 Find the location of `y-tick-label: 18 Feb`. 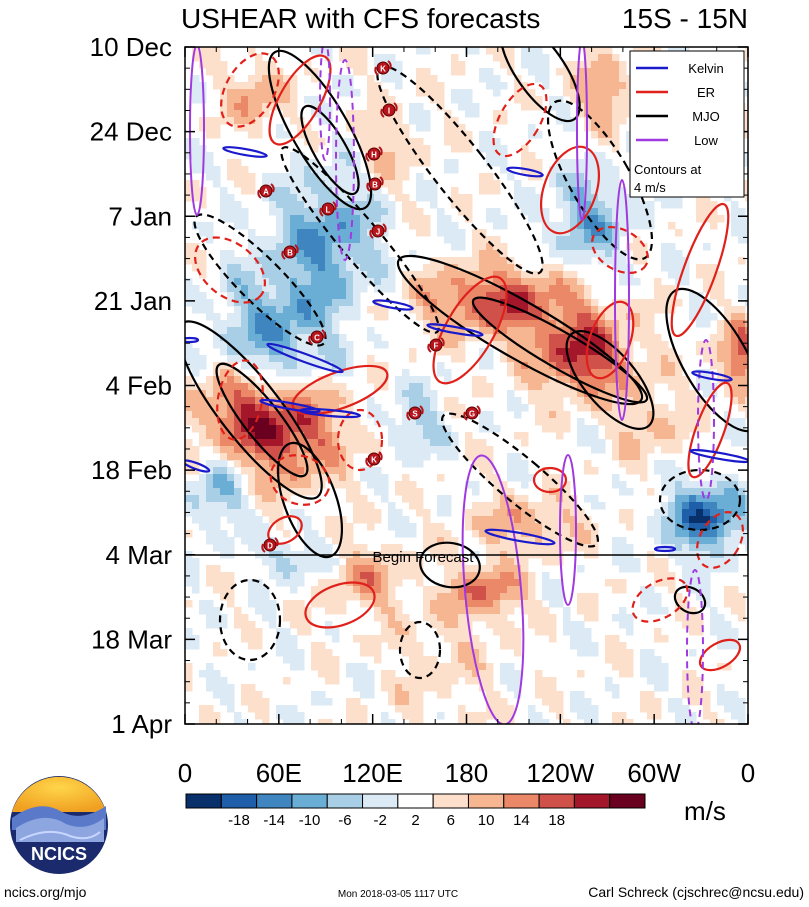

y-tick-label: 18 Feb is located at coordinates (131, 470).